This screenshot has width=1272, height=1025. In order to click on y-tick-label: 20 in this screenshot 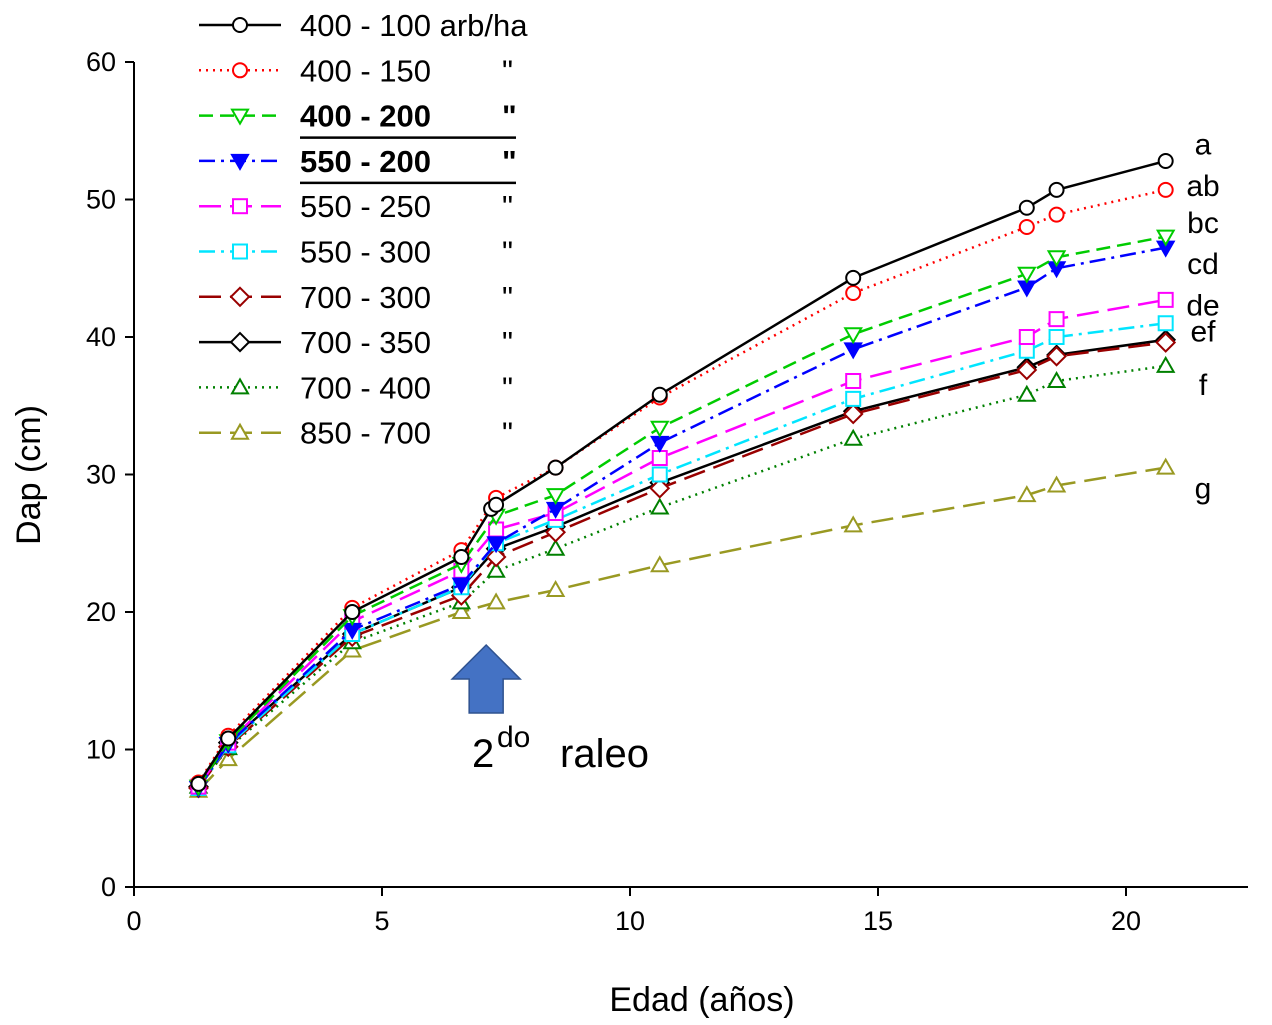, I will do `click(101, 612)`.